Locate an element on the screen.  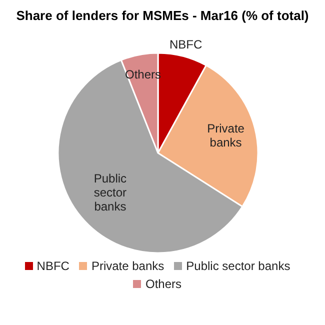
legend-label: NBFC is located at coordinates (53, 266).